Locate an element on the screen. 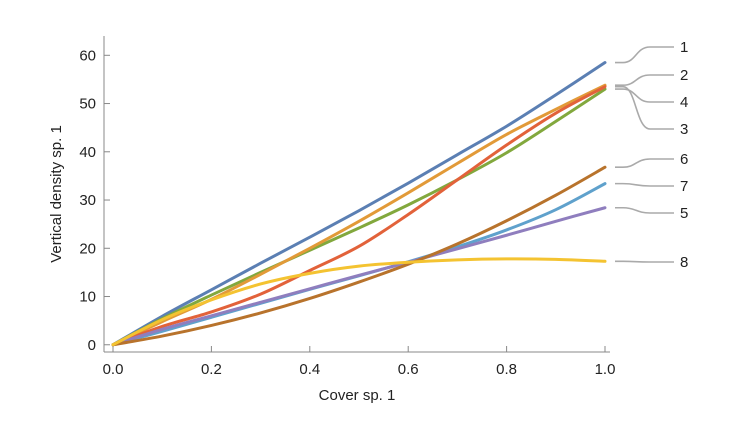  x-tick-label: 1.0 is located at coordinates (605, 369).